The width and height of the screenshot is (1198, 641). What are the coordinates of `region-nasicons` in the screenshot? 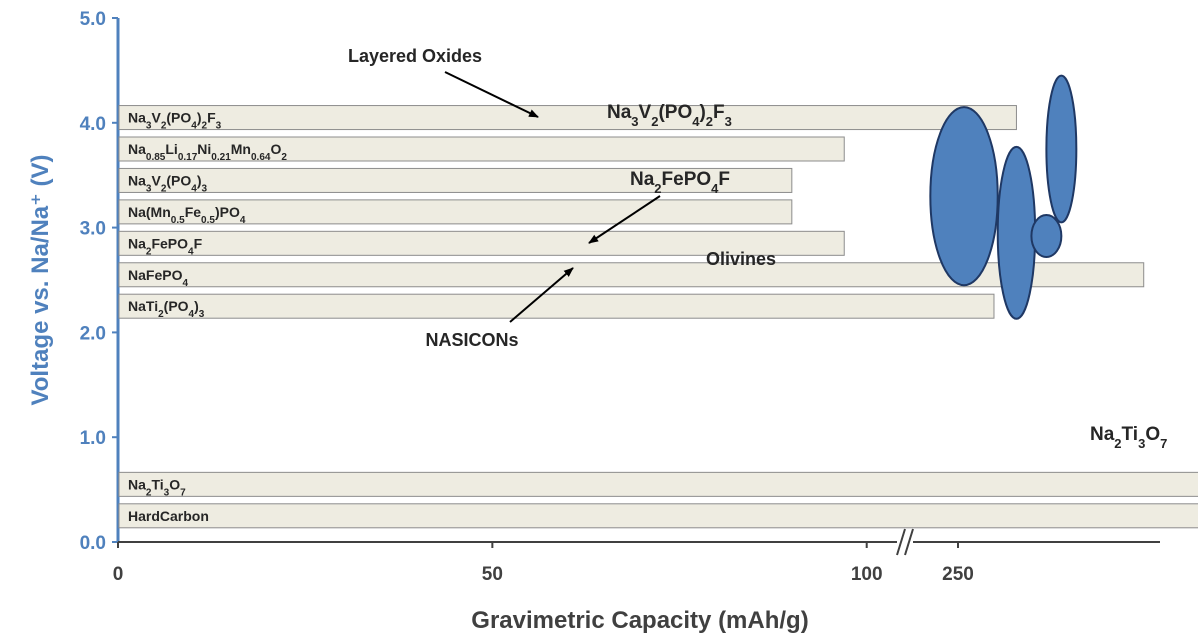 It's located at (1016, 232).